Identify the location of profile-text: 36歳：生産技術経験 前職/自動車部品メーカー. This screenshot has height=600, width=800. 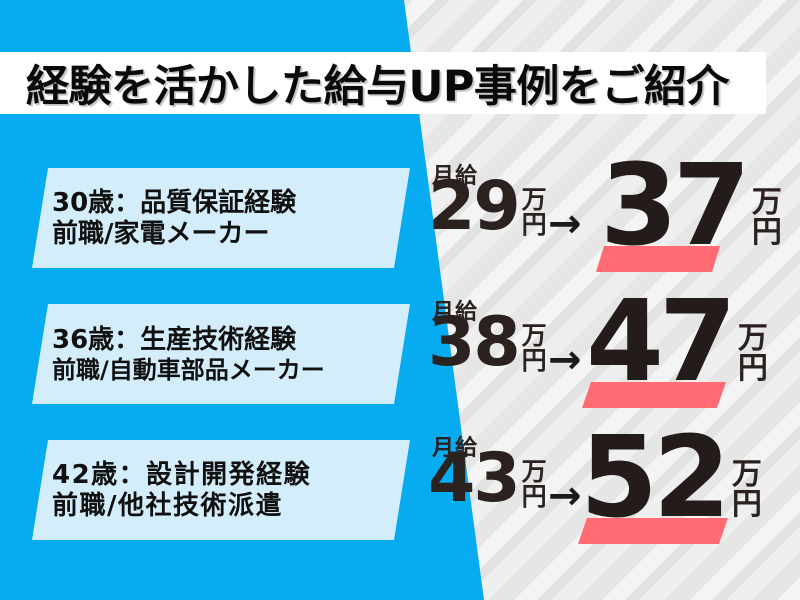
(227, 355).